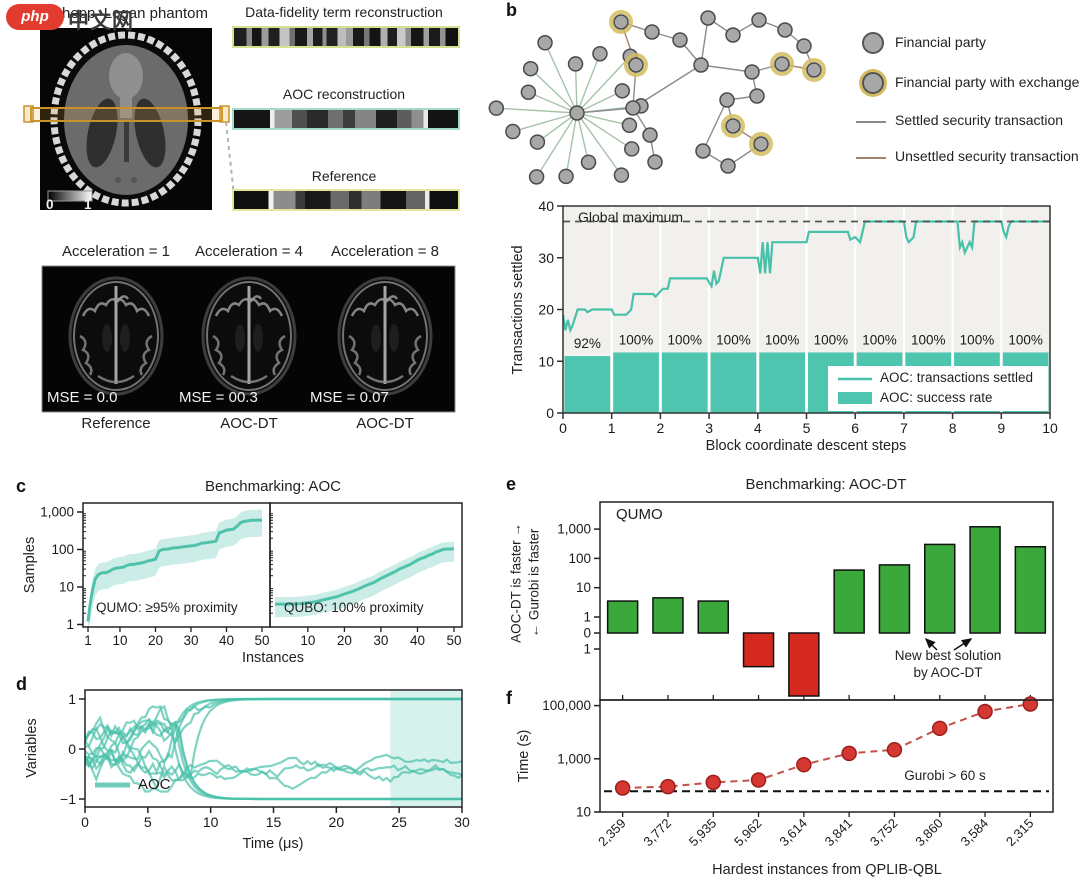 The height and width of the screenshot is (886, 1080). What do you see at coordinates (839, 833) in the screenshot?
I see `instance-tick-label: 3,841` at bounding box center [839, 833].